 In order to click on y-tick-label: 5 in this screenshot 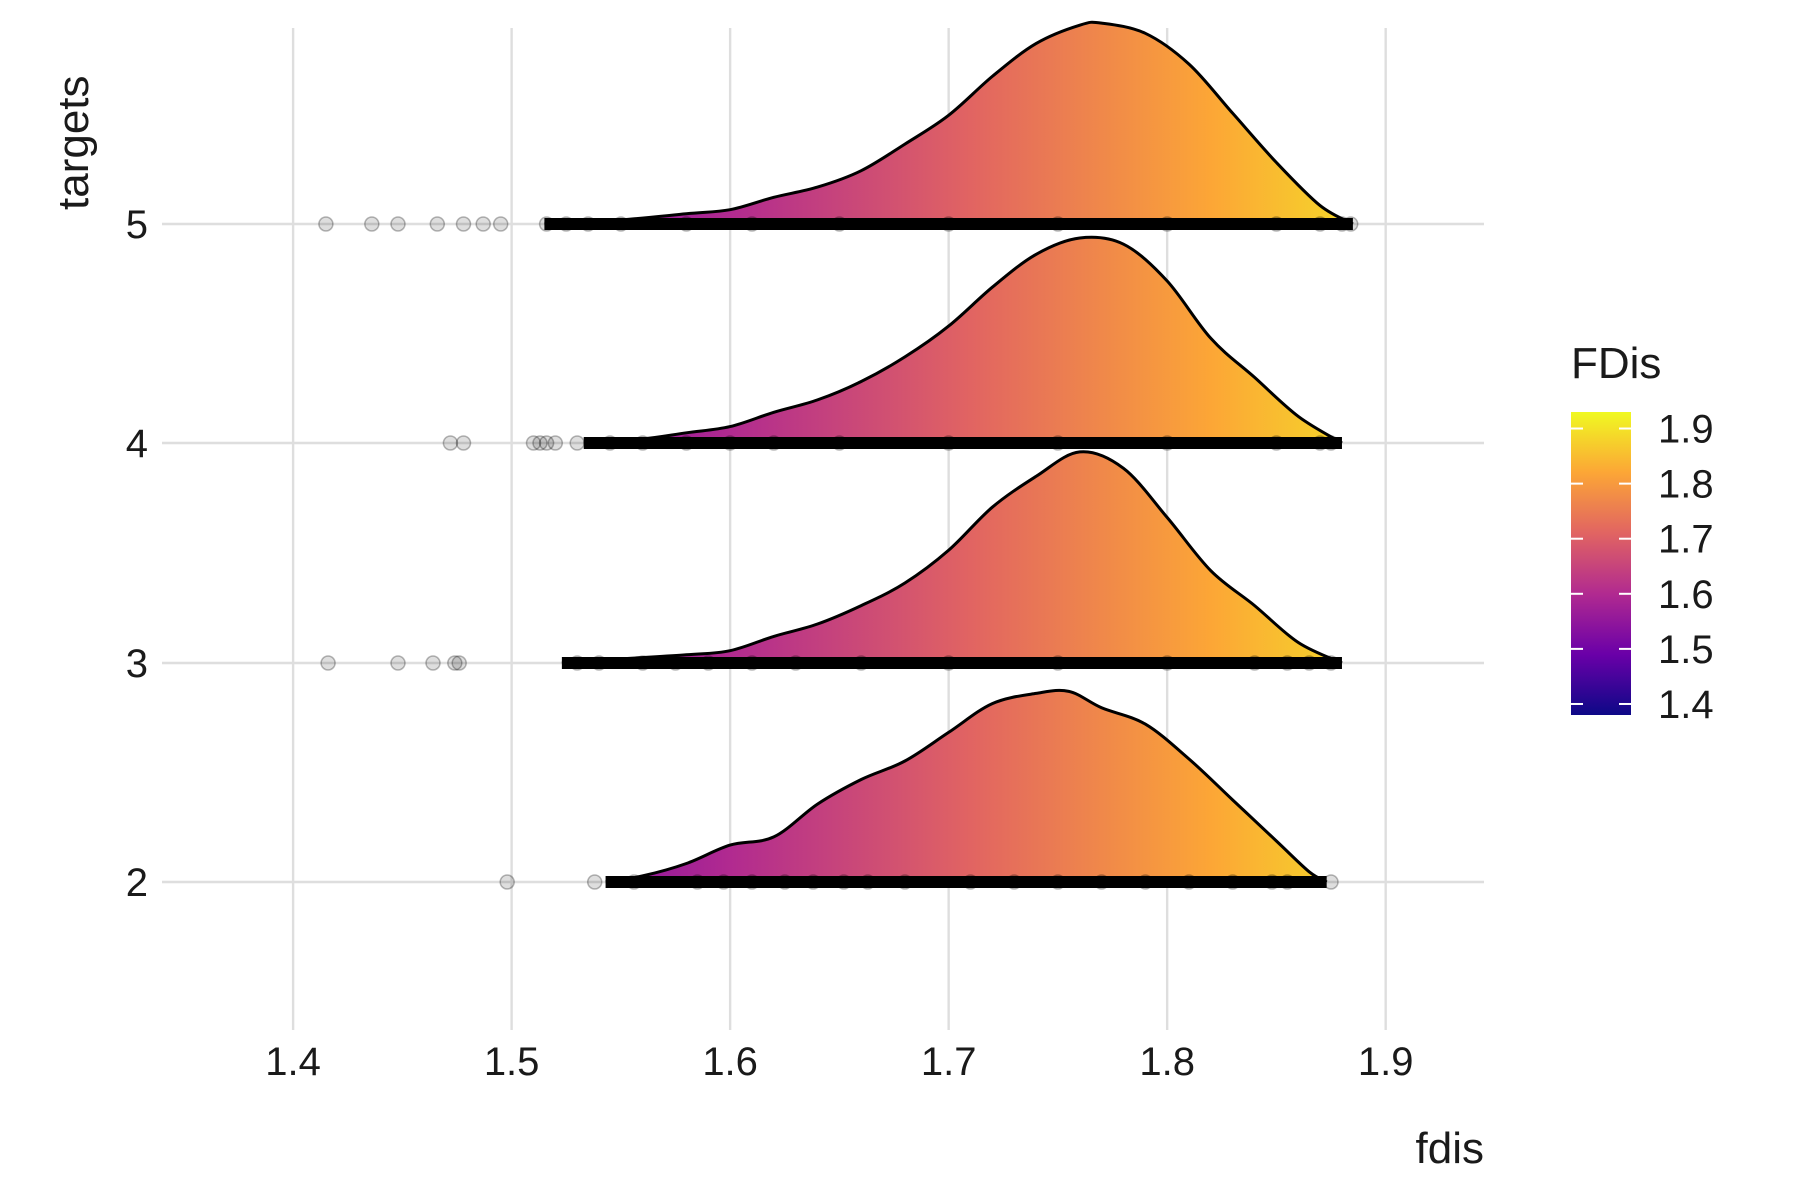, I will do `click(137, 225)`.